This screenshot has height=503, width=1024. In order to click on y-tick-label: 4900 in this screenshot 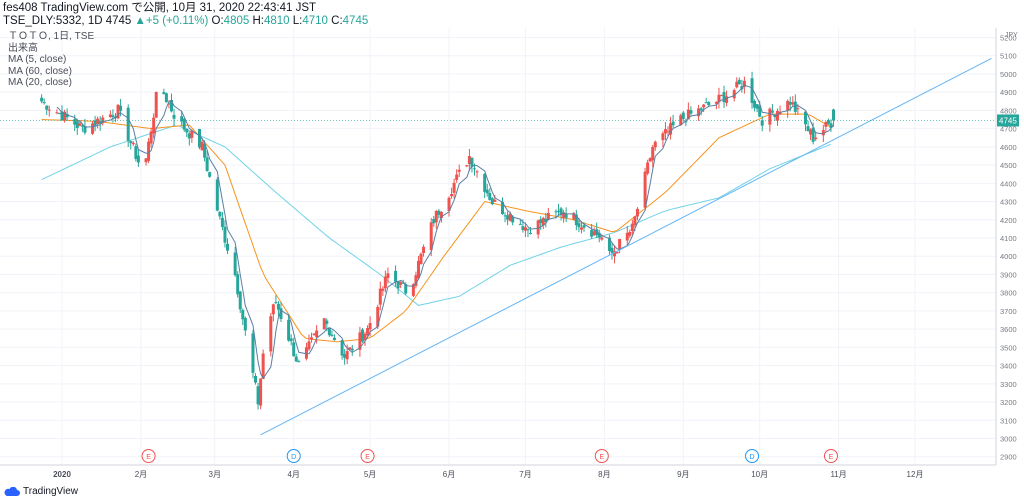, I will do `click(1008, 92)`.